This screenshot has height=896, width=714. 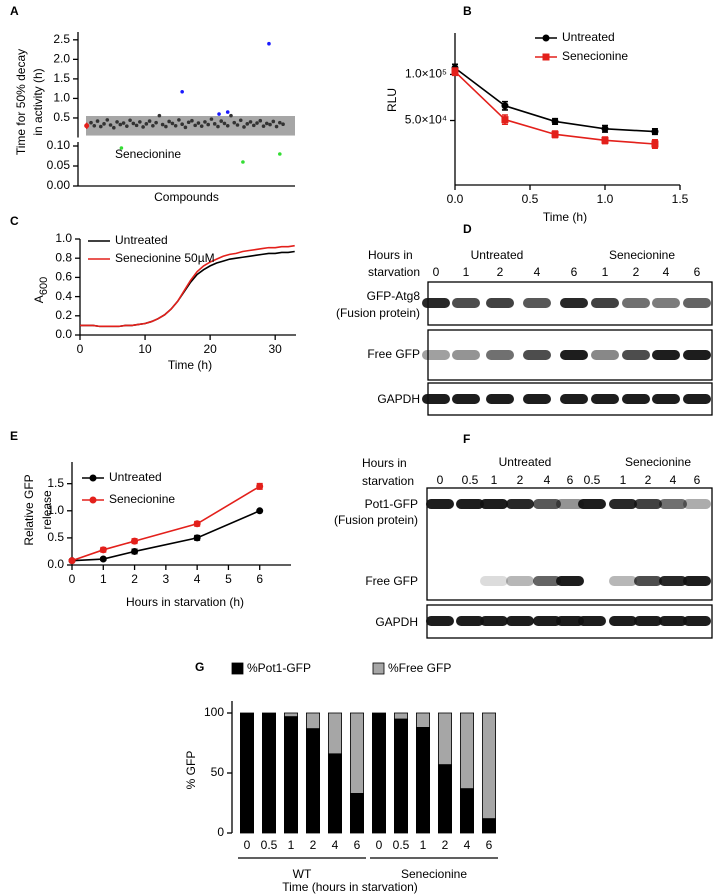 What do you see at coordinates (466, 439) in the screenshot?
I see `panel-label: F` at bounding box center [466, 439].